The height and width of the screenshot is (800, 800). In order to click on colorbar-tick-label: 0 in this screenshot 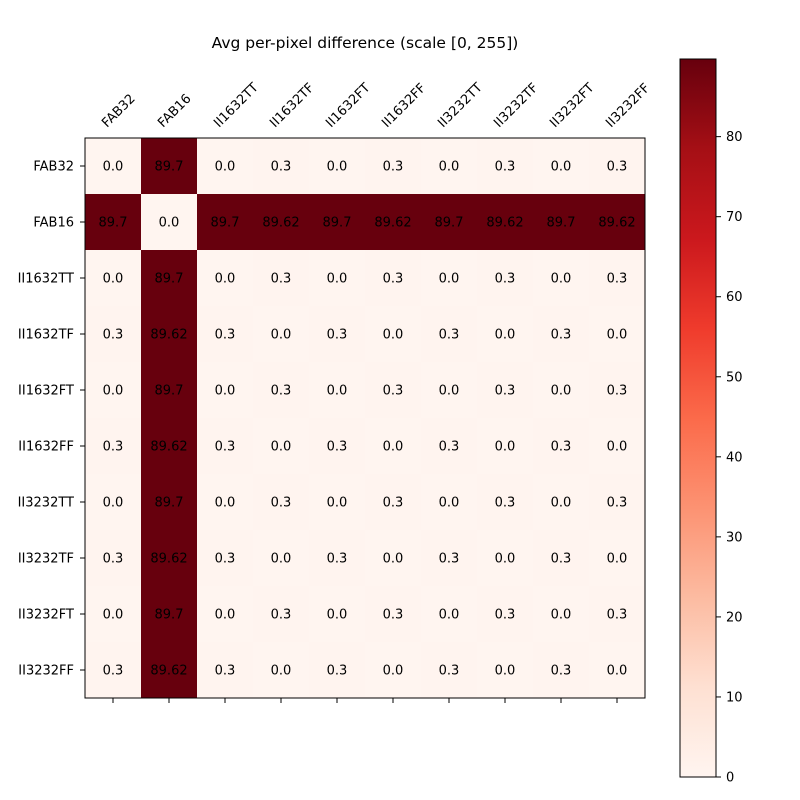, I will do `click(730, 778)`.